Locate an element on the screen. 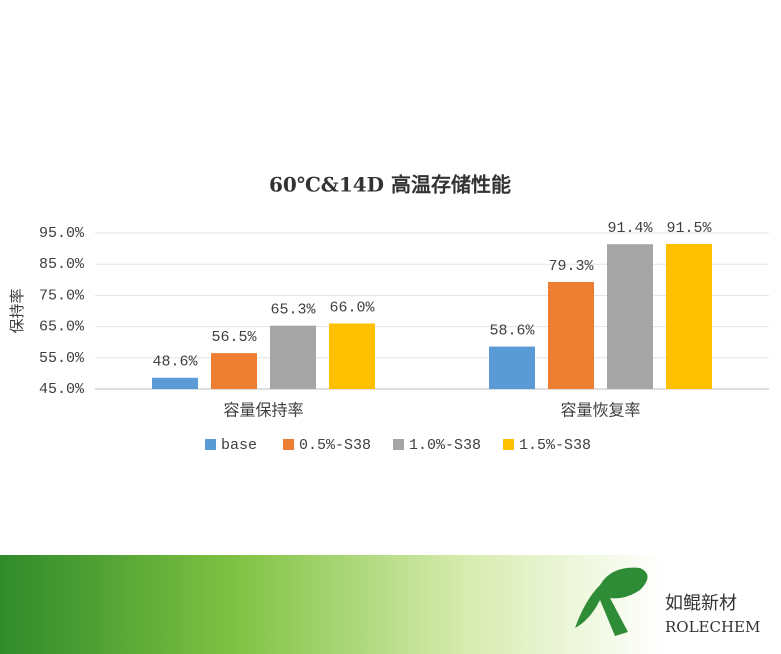 The height and width of the screenshot is (654, 781). logo-icon is located at coordinates (611, 601).